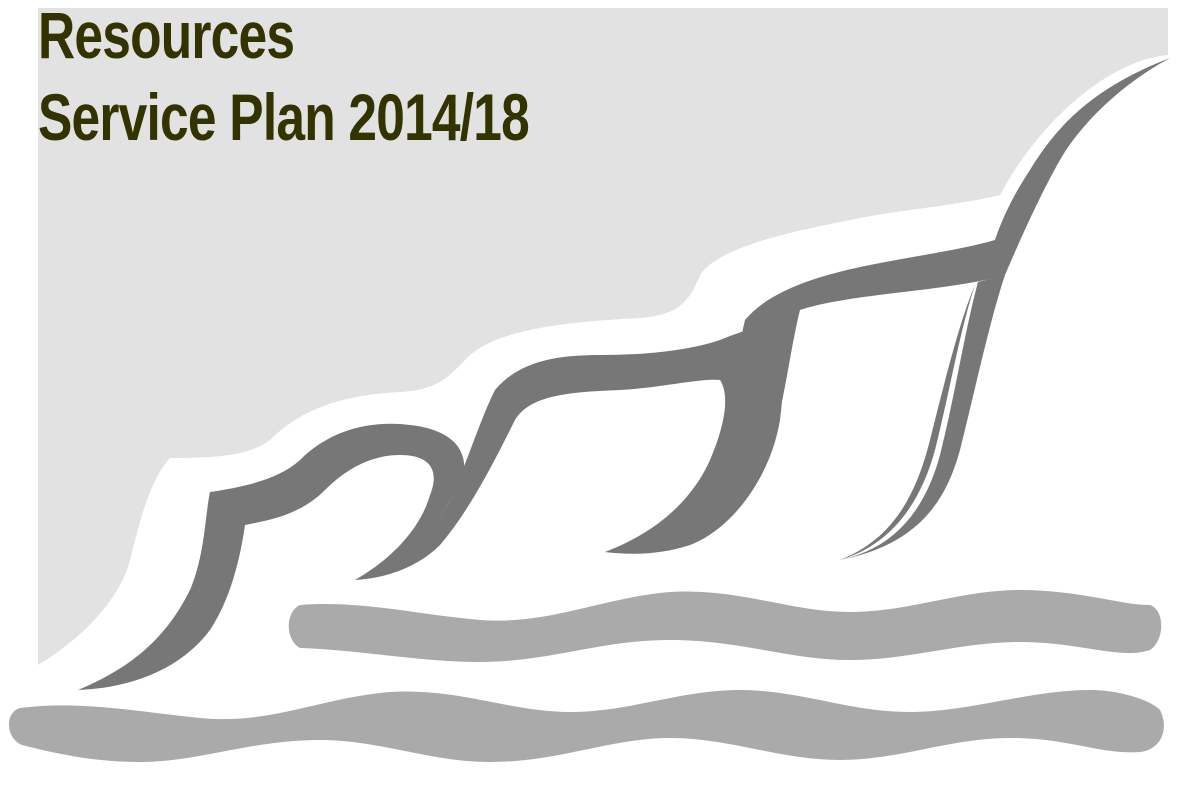 This screenshot has height=785, width=1179. What do you see at coordinates (725, 626) in the screenshot?
I see `light-wave-upper` at bounding box center [725, 626].